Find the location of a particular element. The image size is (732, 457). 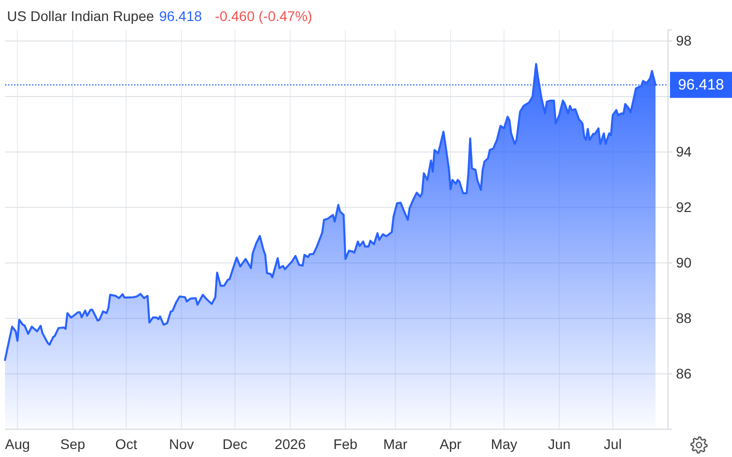

x-tick-label: Feb is located at coordinates (345, 444).